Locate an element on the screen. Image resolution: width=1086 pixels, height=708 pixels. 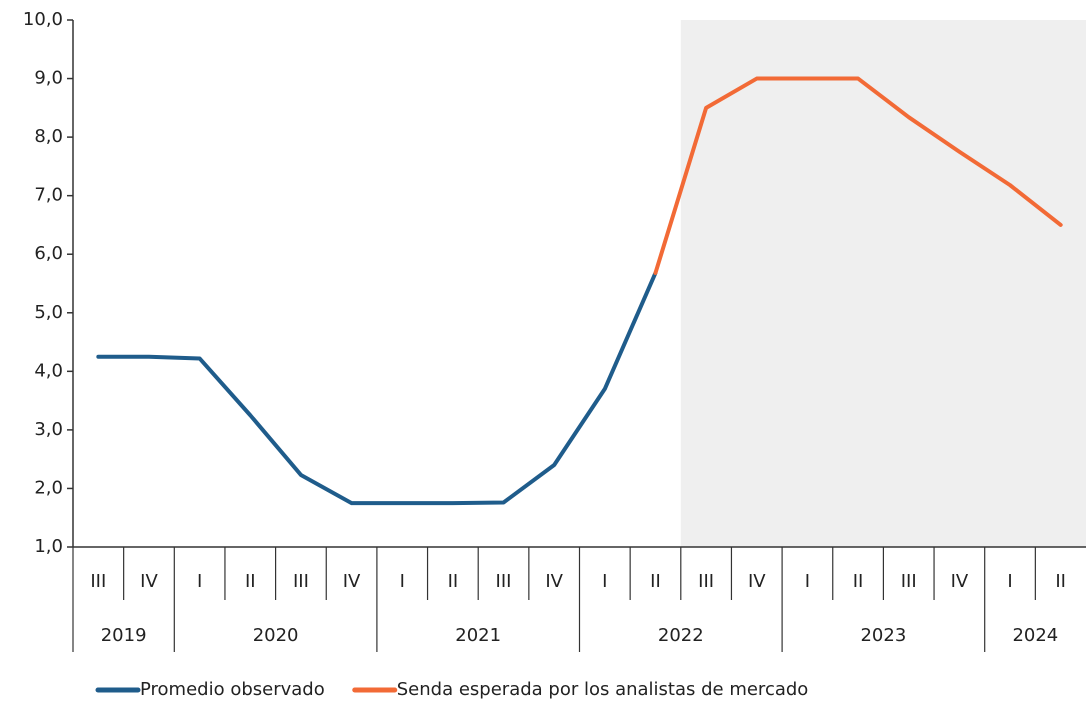
year-label: 2024 is located at coordinates (1035, 635).